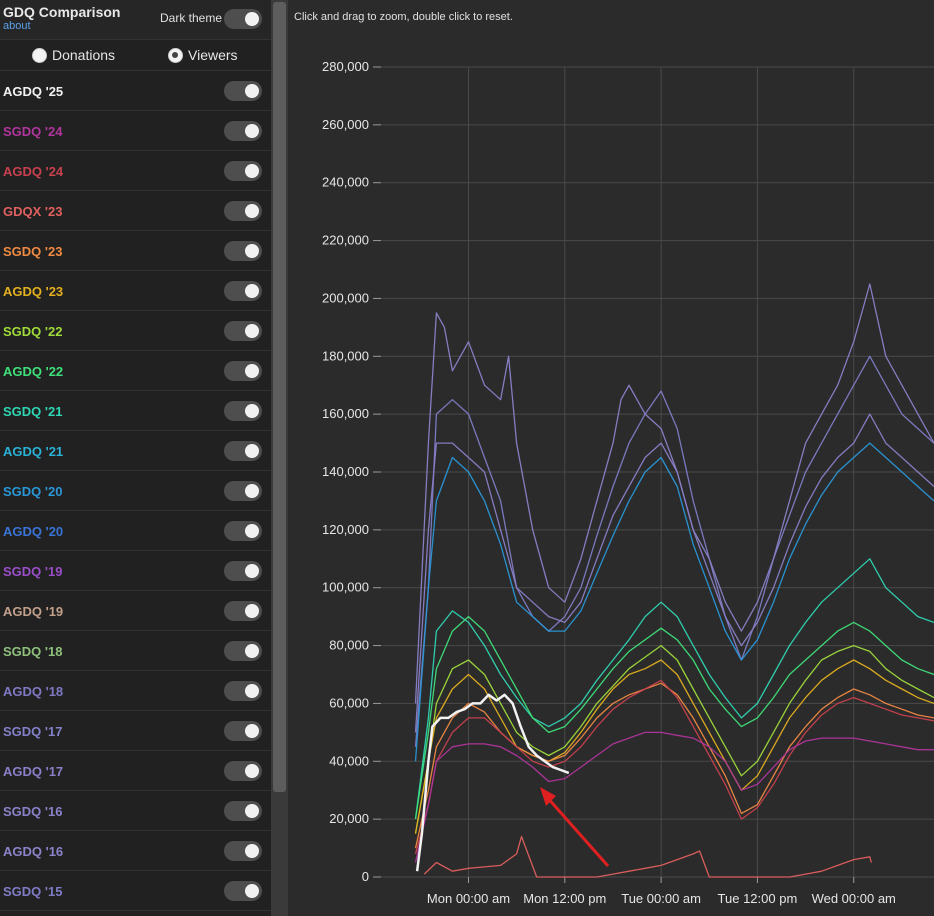 This screenshot has width=934, height=916. I want to click on event-label: AGDQ '22, so click(33, 371).